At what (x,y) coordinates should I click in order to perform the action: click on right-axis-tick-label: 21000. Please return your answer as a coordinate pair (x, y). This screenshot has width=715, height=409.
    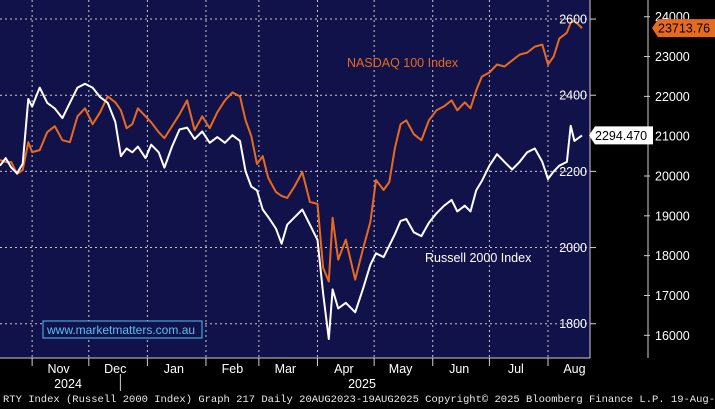
    Looking at the image, I should click on (672, 137).